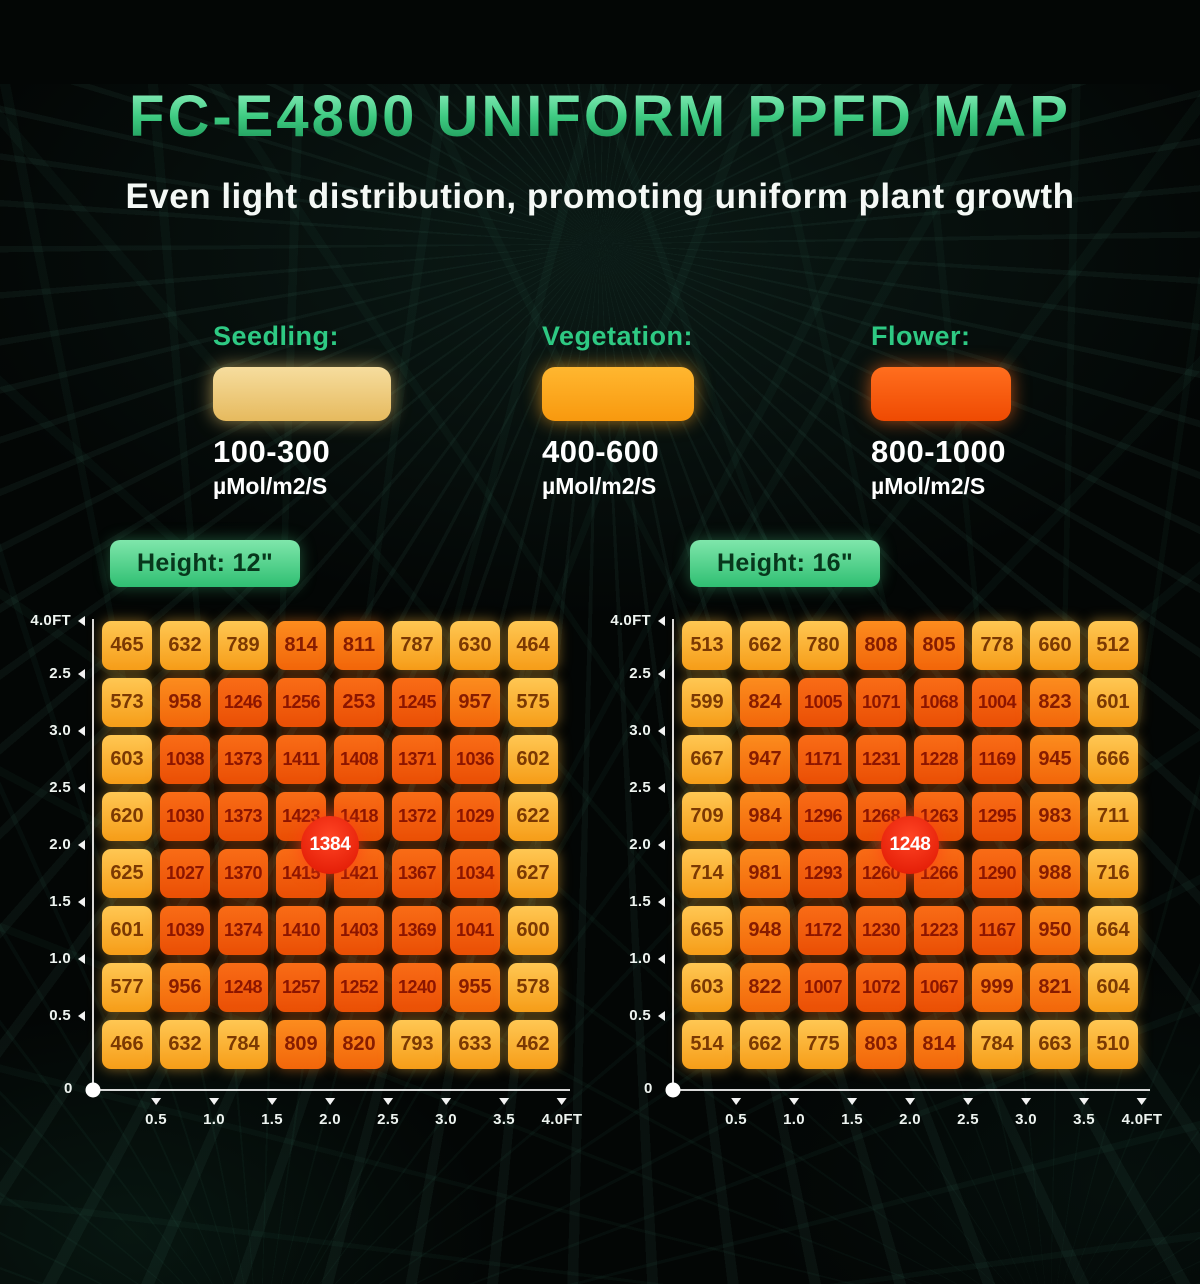  What do you see at coordinates (67, 845) in the screenshot?
I see `y-axis-tick: 2.0` at bounding box center [67, 845].